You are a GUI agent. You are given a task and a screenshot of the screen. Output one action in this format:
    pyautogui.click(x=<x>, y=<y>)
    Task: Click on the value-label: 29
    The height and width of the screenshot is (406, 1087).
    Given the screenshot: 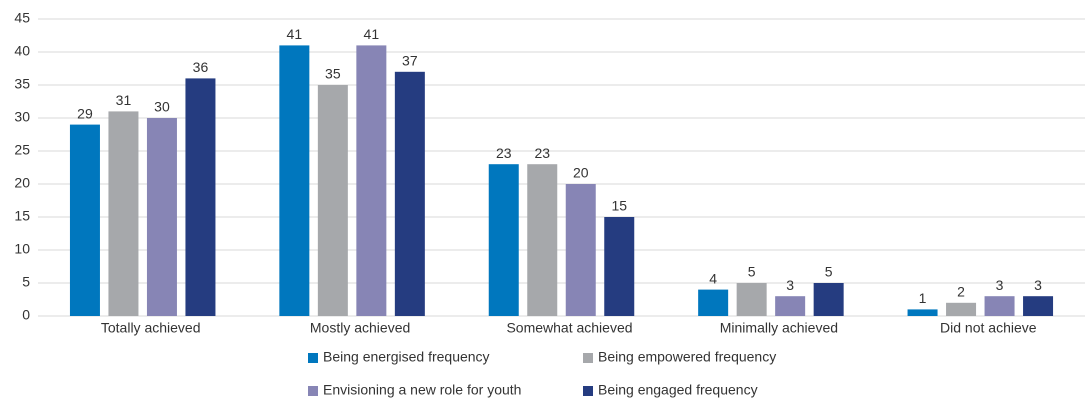 What is the action you would take?
    pyautogui.click(x=85, y=113)
    